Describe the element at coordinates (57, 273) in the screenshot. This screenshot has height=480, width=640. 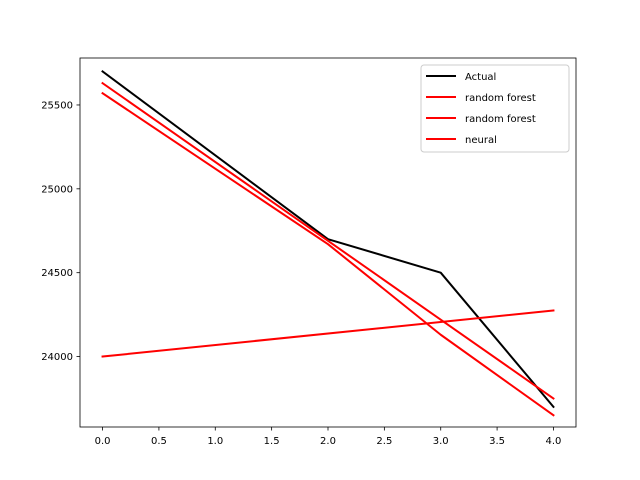
I see `y-tick-label: 24500` at that location.